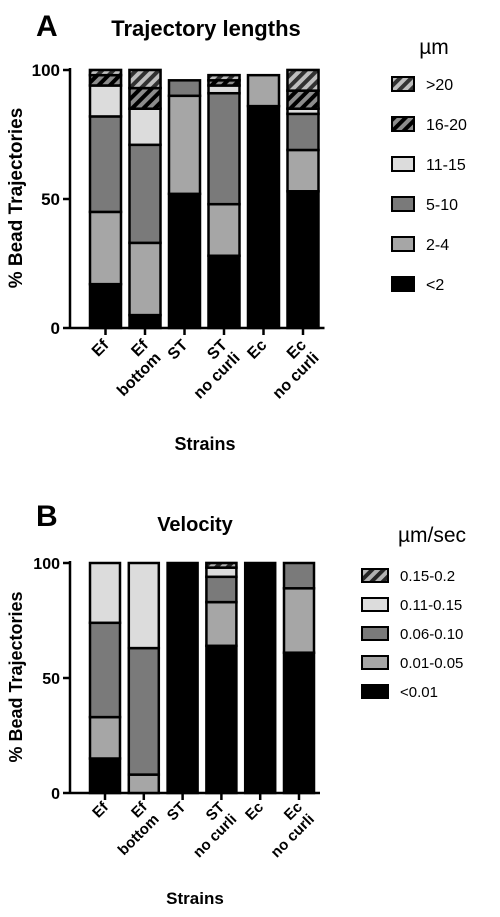 The image size is (500, 917). What do you see at coordinates (47, 26) in the screenshot?
I see `panel-letter: A` at bounding box center [47, 26].